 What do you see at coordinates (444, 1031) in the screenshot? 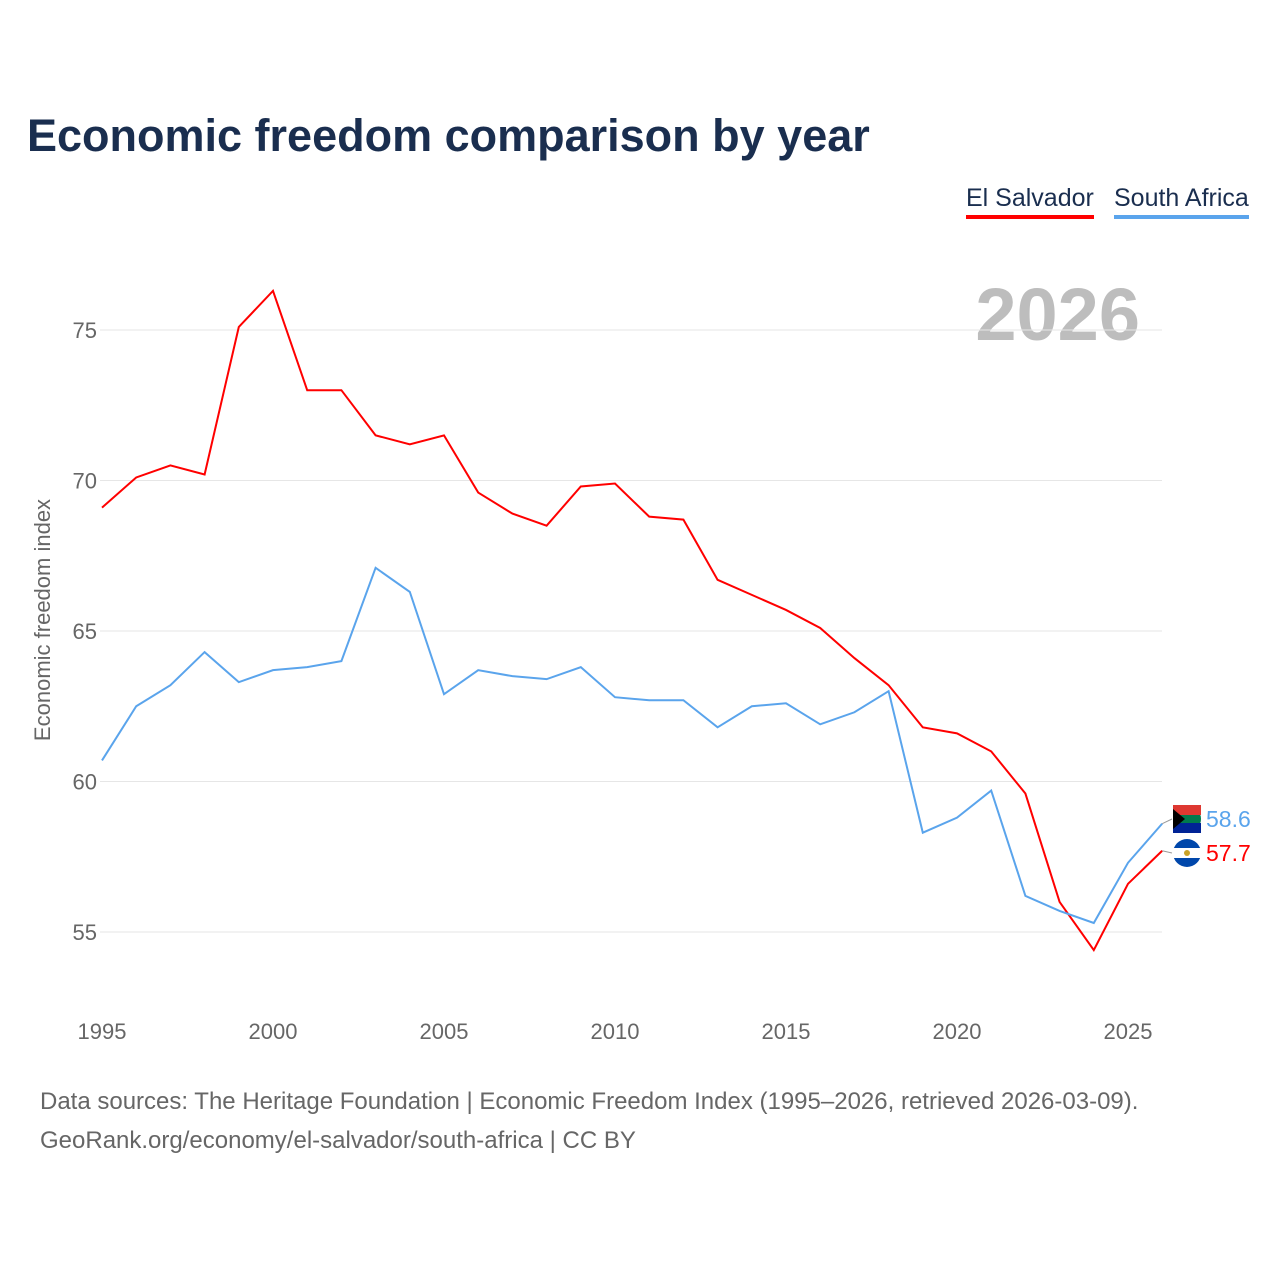
I see `x-tick-label: 2005` at bounding box center [444, 1031].